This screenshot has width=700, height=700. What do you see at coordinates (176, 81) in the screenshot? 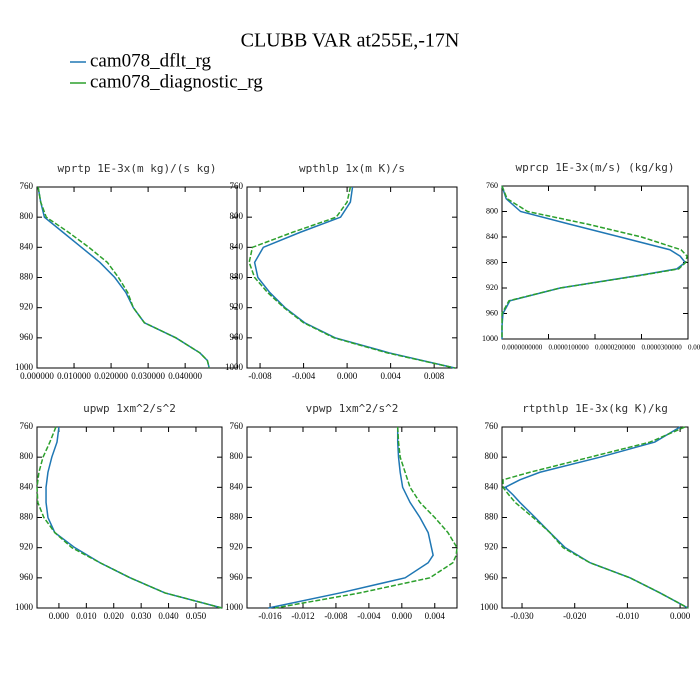
I see `legend-label: cam078_diagnostic_rg` at bounding box center [176, 81].